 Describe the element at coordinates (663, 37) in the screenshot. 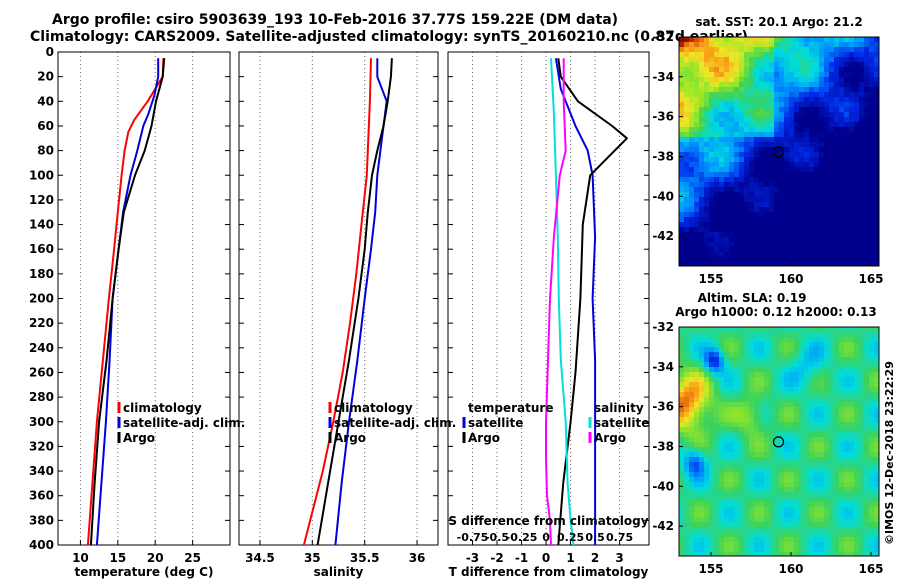

I see `sst_map-ytick-label: -32` at that location.